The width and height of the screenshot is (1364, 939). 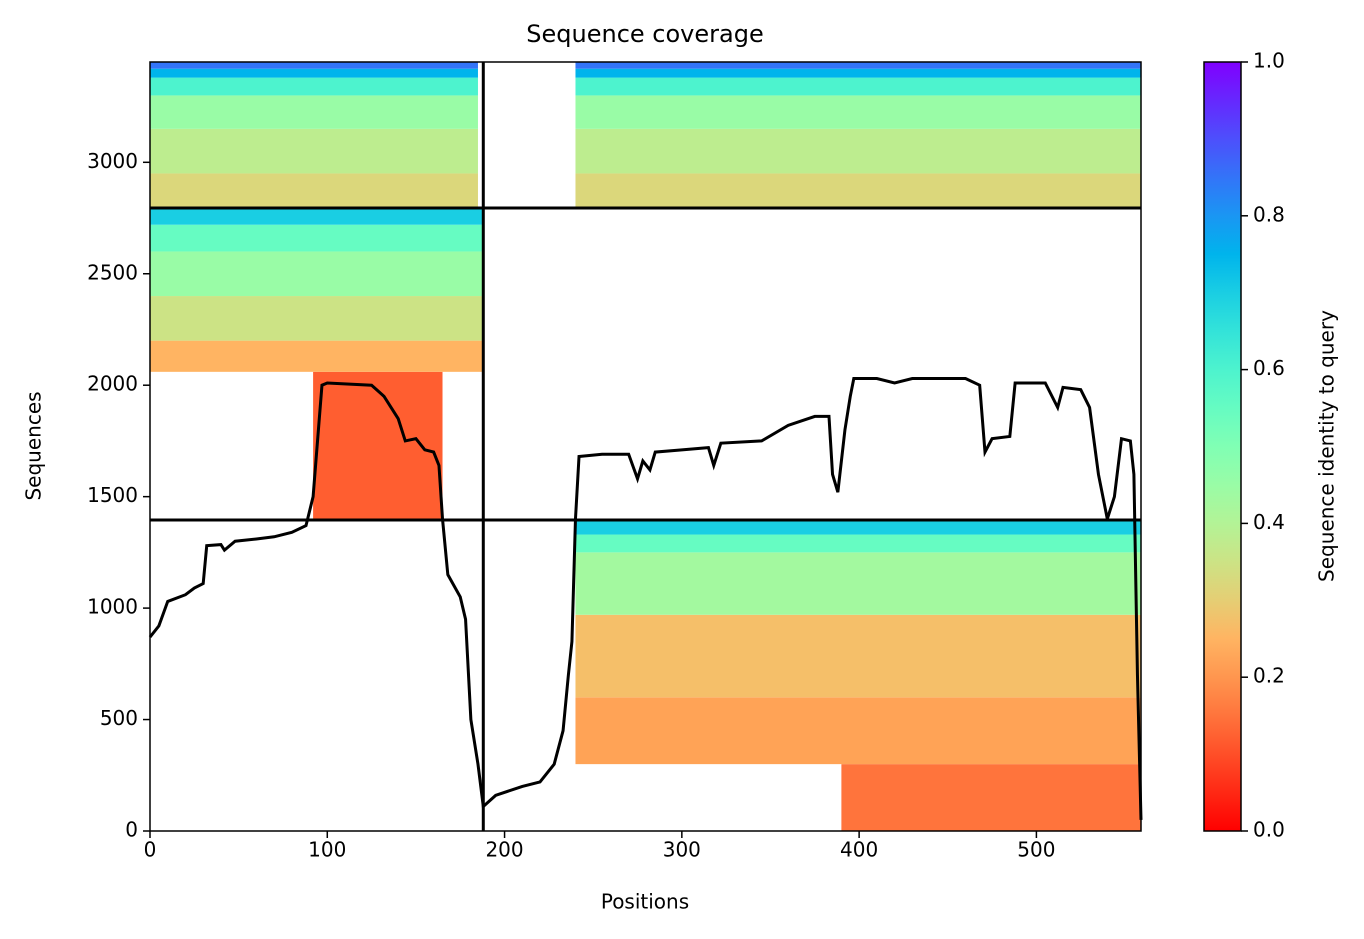 I want to click on x-tick-label: 300, so click(x=682, y=850).